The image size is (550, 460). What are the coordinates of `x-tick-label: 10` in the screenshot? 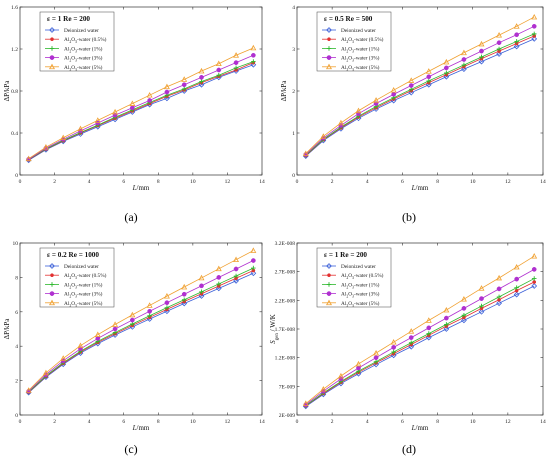 It's located at (473, 182).